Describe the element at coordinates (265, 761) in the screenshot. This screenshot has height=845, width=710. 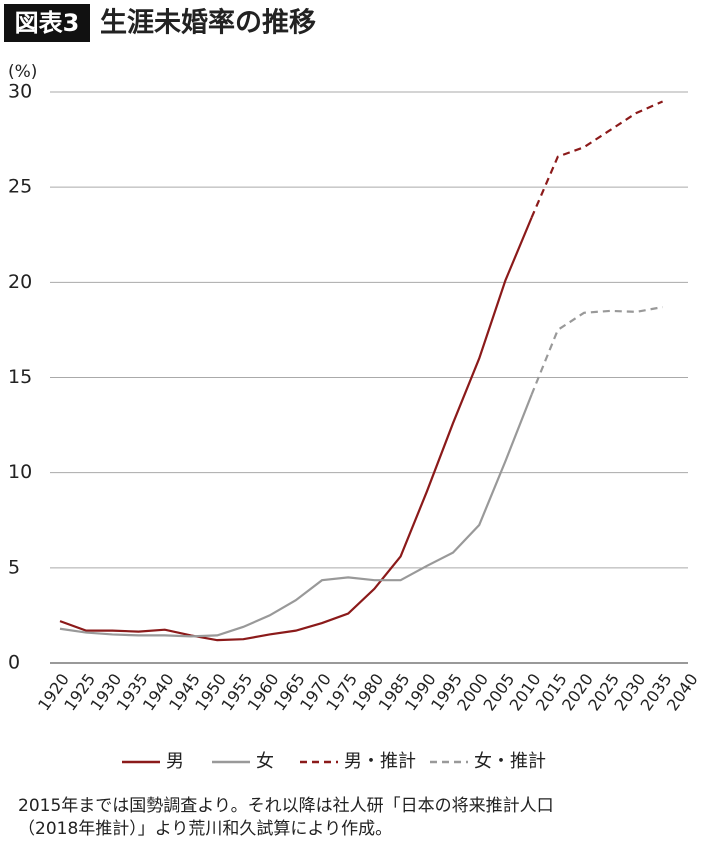
I see `legend-label: 女` at that location.